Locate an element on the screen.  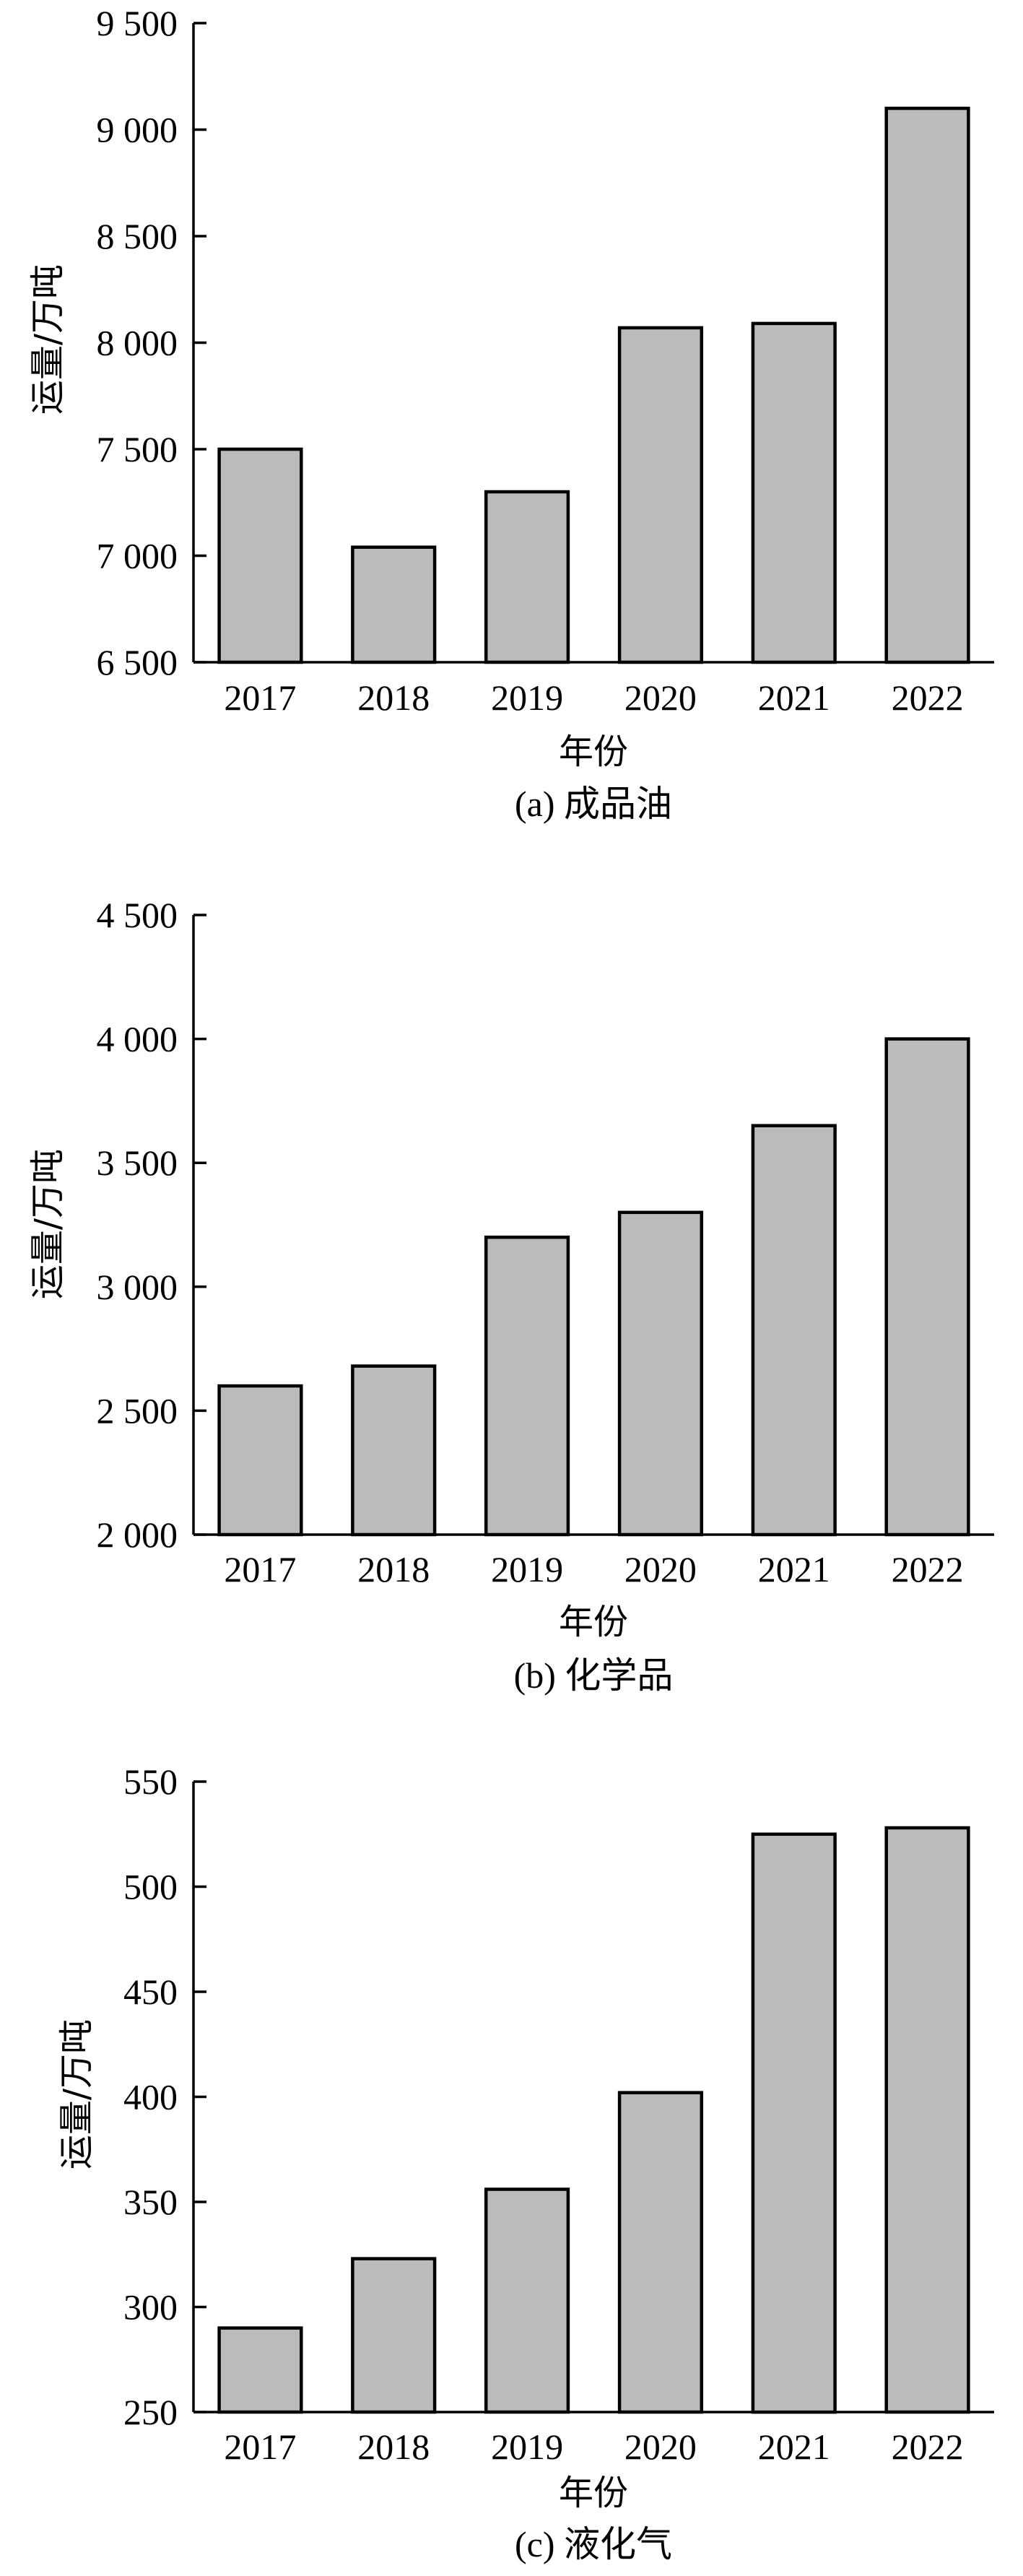
chart-caption: (b) 化学品 is located at coordinates (594, 1675).